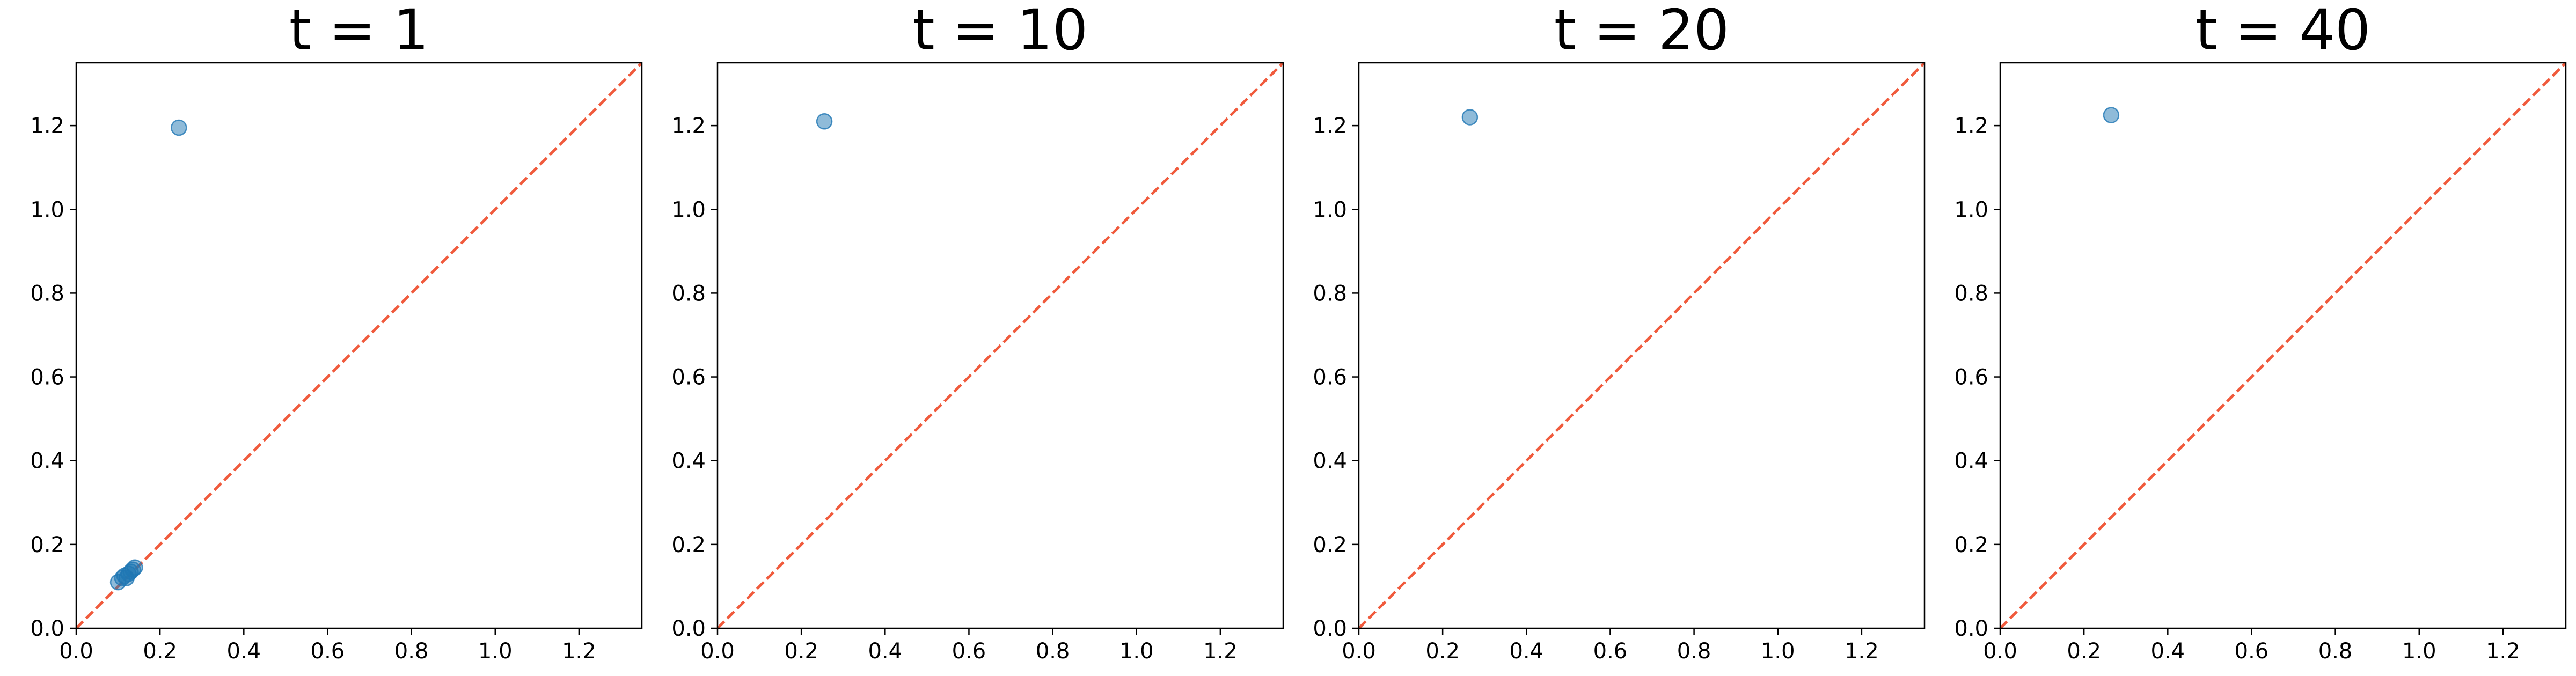 The width and height of the screenshot is (2576, 676). I want to click on subplot-title: t = 1, so click(359, 31).